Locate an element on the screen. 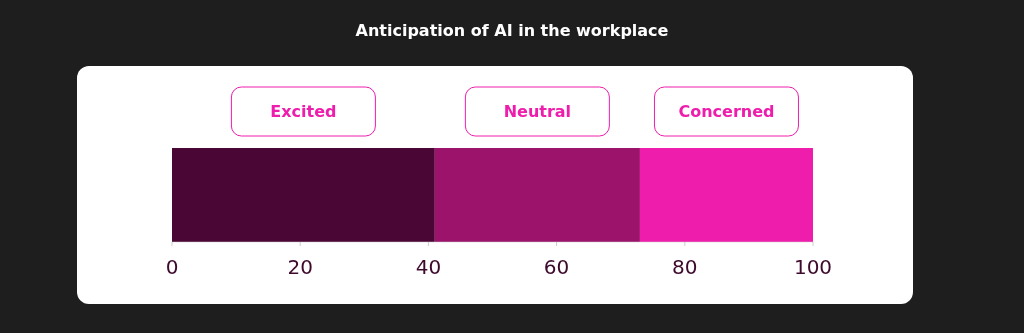 This screenshot has width=1024, height=333. series-label: Neutral is located at coordinates (537, 111).